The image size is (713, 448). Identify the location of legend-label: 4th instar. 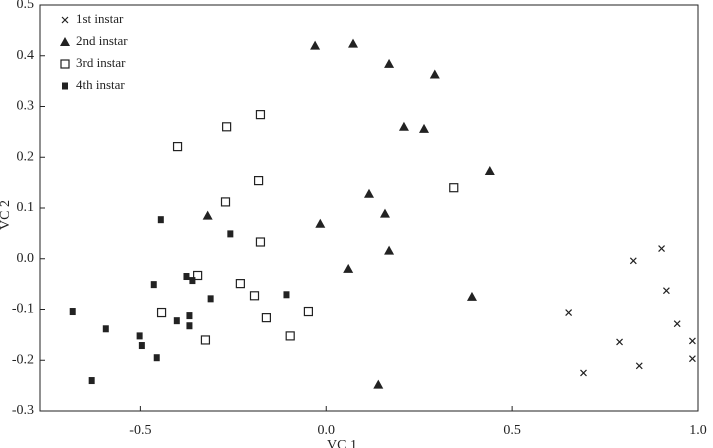
(100, 84).